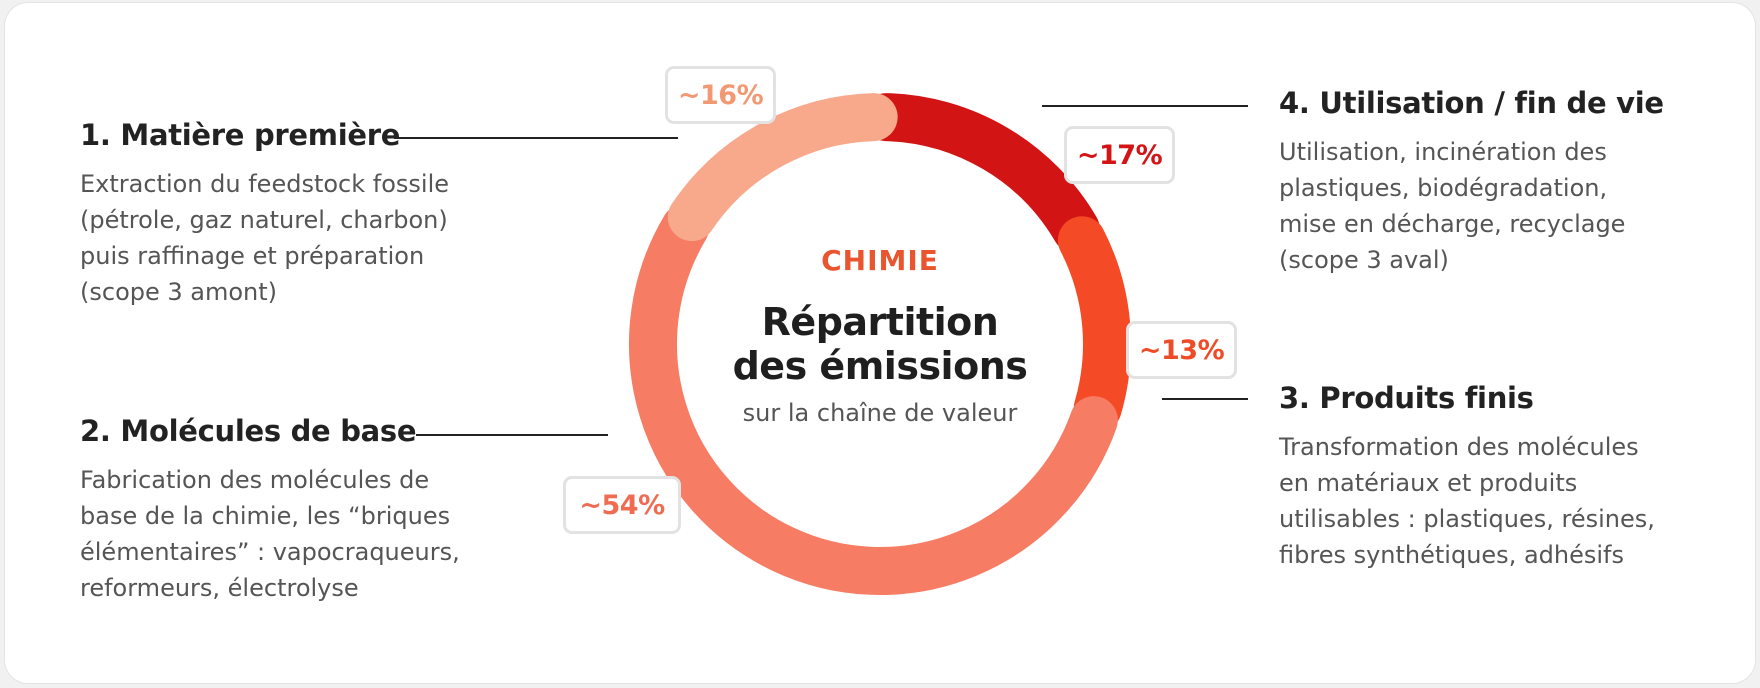 Image resolution: width=1760 pixels, height=688 pixels. Describe the element at coordinates (1443, 188) in the screenshot. I see `description-line: plastiques, biodégradation,` at that location.